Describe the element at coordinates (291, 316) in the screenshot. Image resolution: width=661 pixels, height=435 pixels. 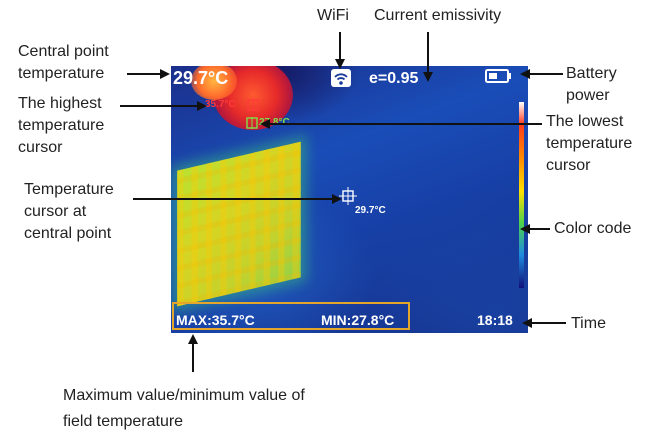
I see `field-max-min-bracket` at that location.